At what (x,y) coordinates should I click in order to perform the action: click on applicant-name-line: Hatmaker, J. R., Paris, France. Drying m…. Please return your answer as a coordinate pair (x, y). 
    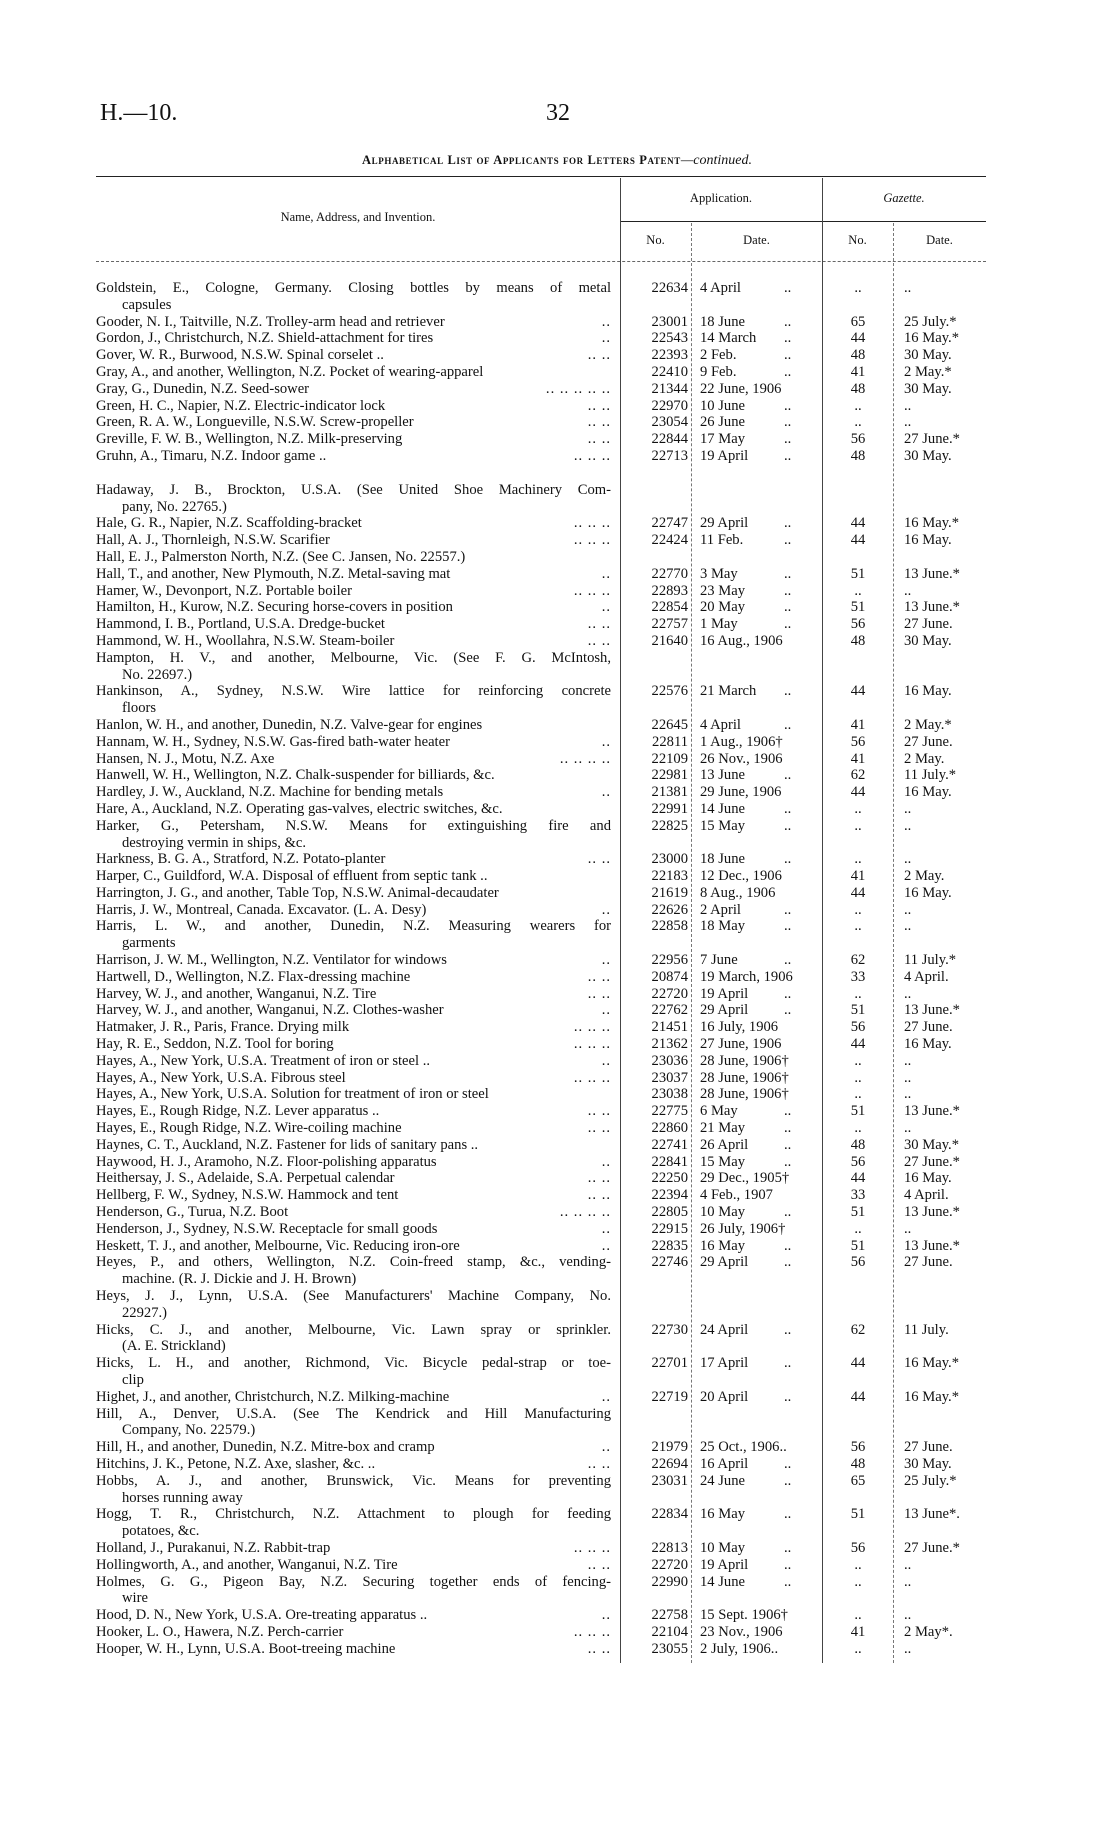
    Looking at the image, I should click on (353, 1027).